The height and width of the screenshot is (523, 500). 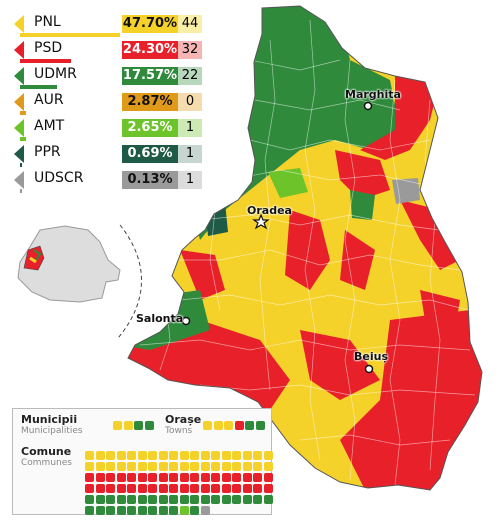 I want to click on region-amt, so click(x=288, y=183).